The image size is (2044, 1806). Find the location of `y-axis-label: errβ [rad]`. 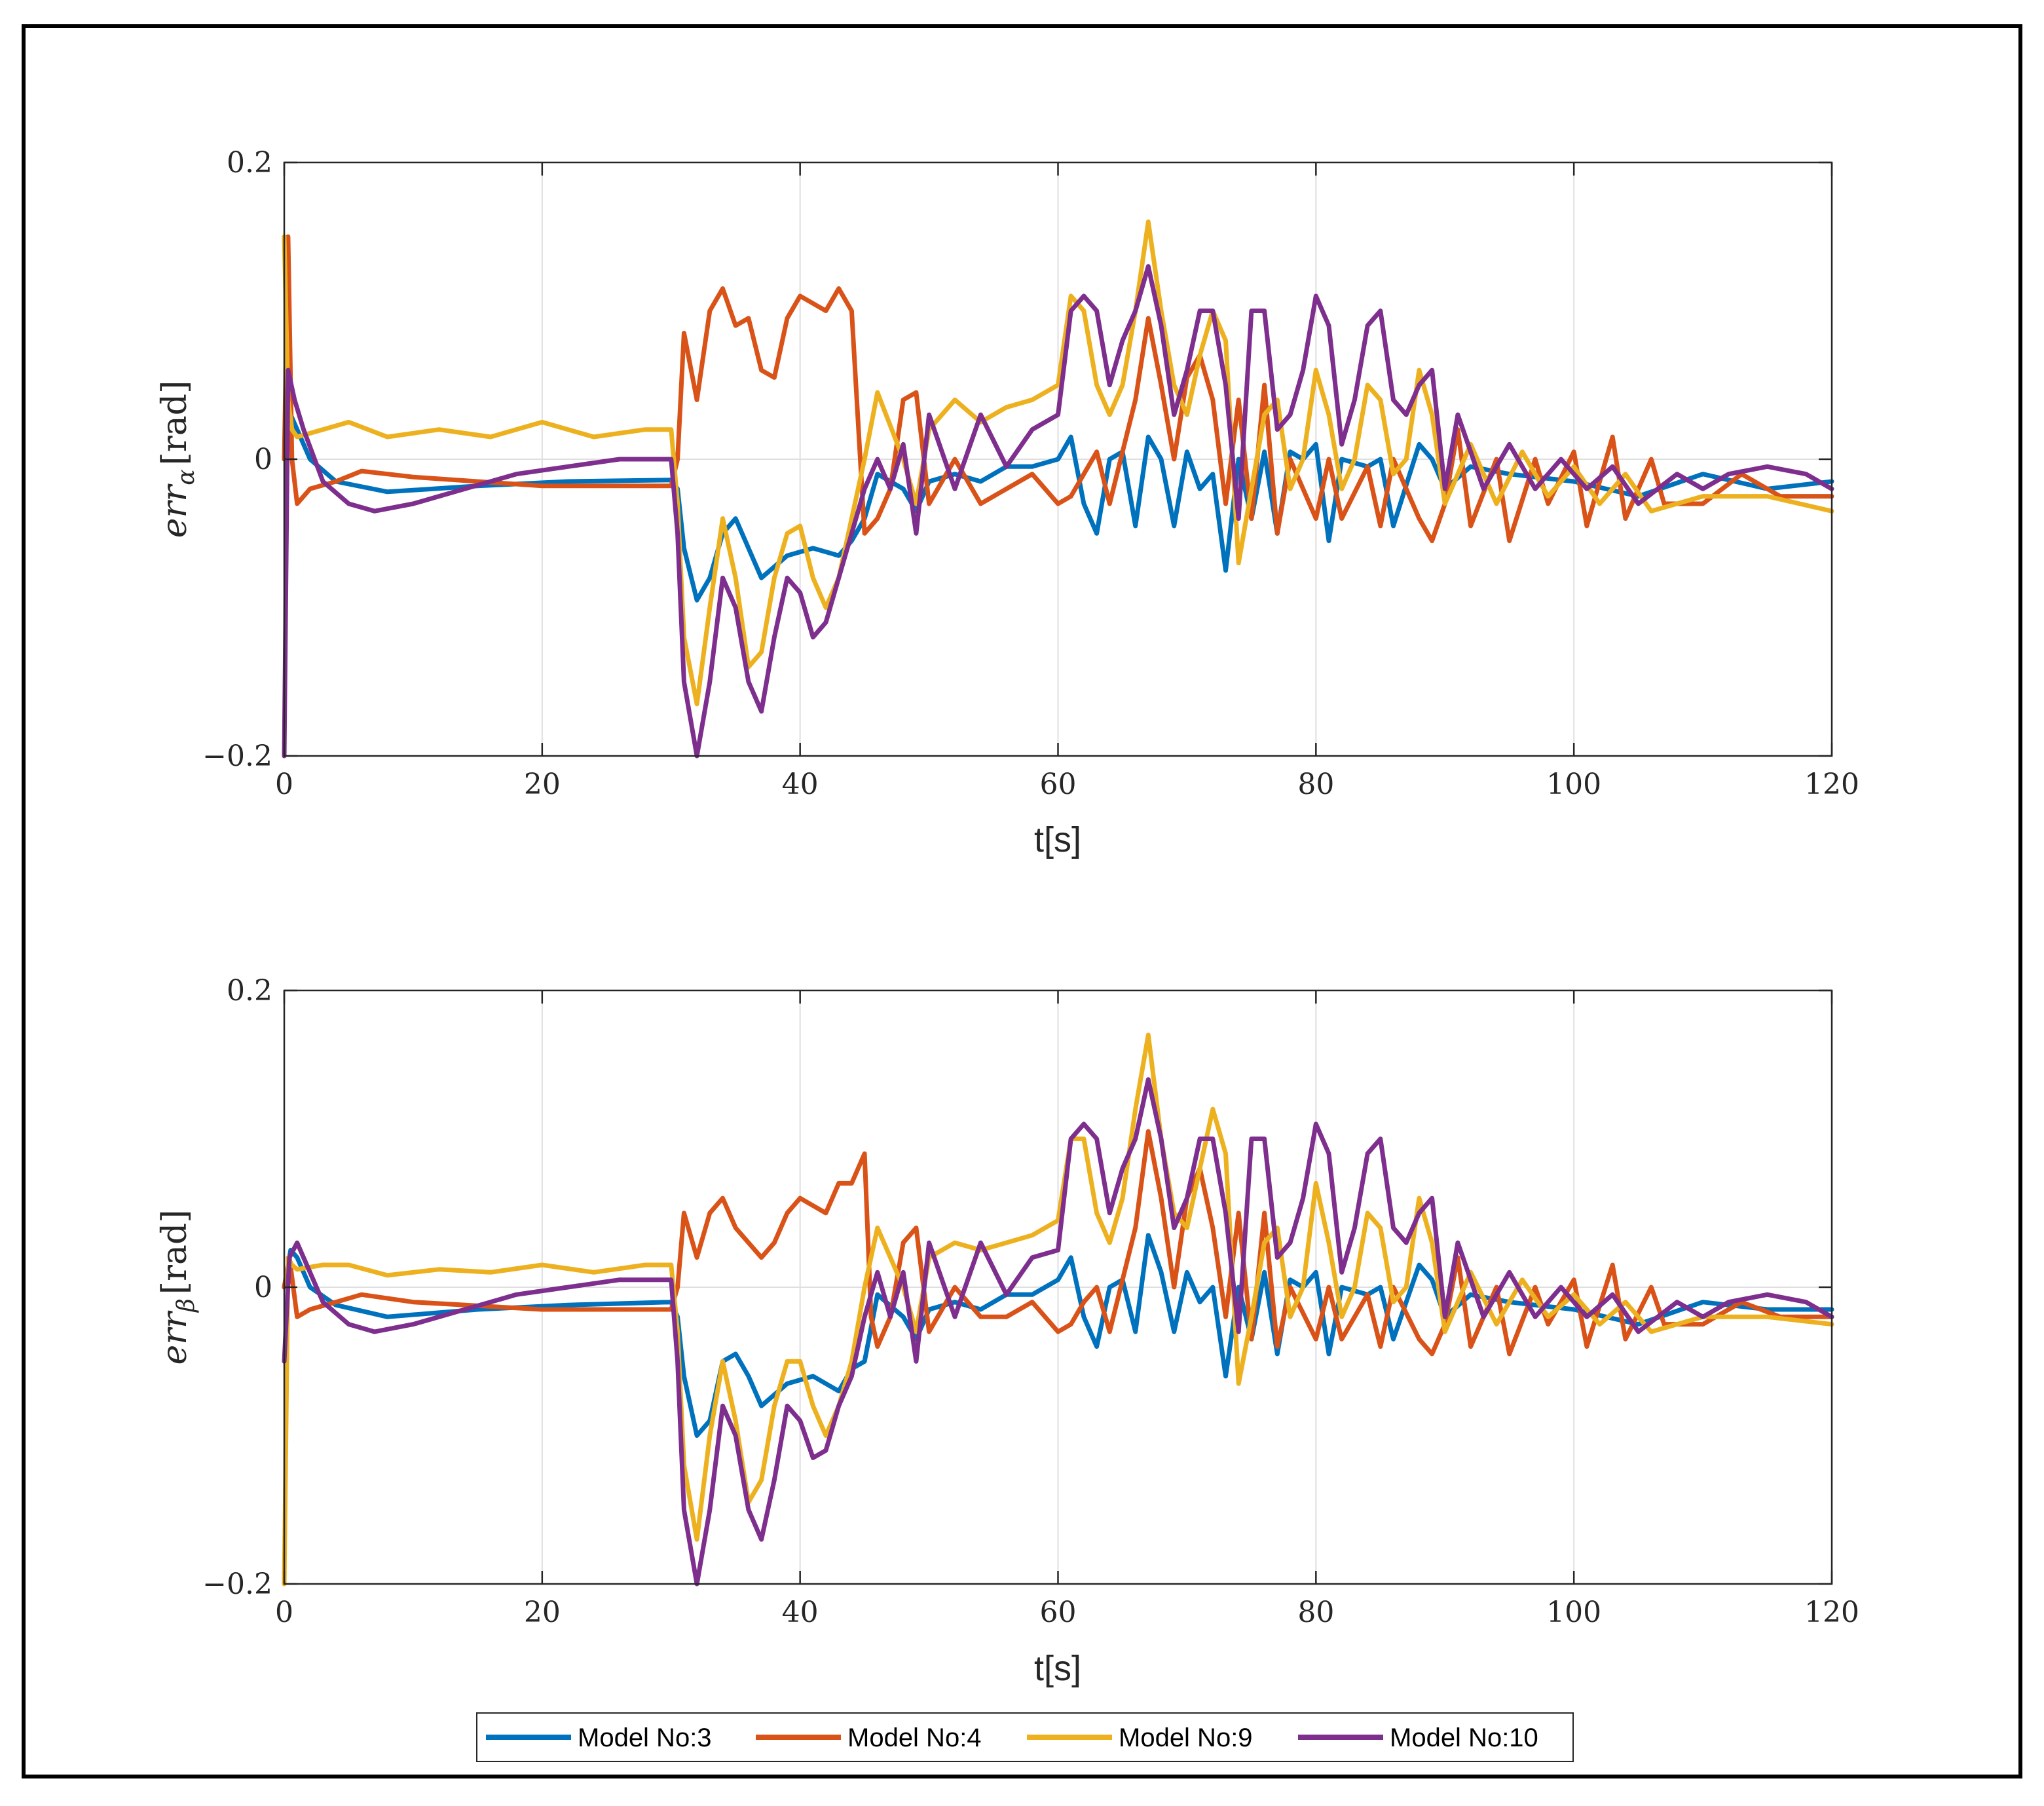

y-axis-label: errβ [rad] is located at coordinates (177, 1286).